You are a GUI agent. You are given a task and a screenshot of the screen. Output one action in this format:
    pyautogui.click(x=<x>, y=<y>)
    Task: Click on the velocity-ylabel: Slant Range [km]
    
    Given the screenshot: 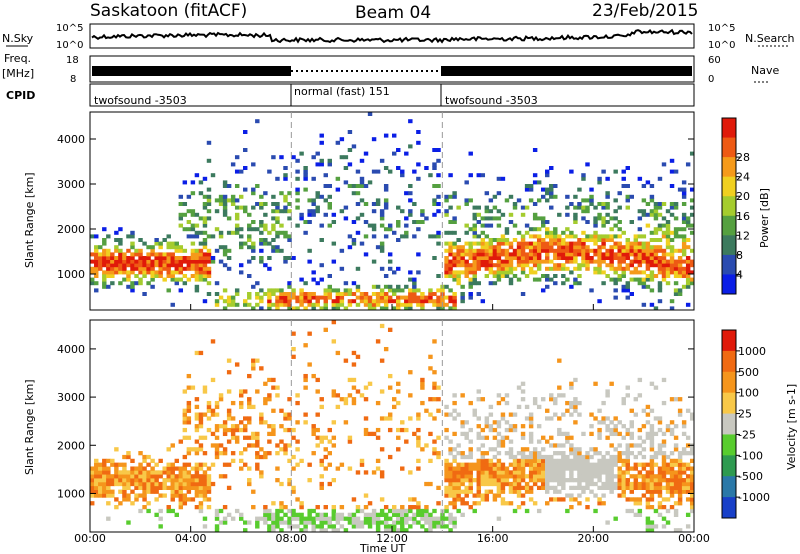 What is the action you would take?
    pyautogui.click(x=29, y=427)
    